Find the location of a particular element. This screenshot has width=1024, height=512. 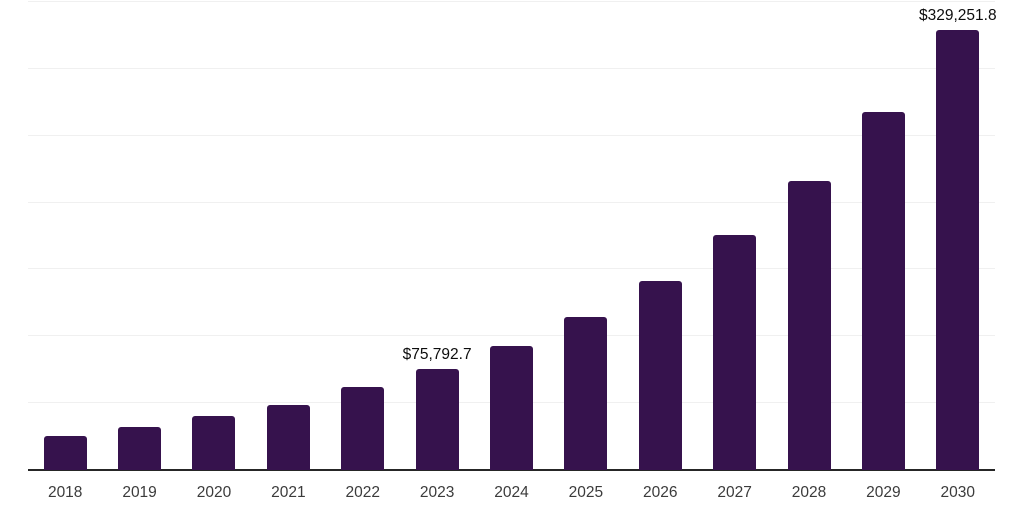

bar-2026 is located at coordinates (660, 375).